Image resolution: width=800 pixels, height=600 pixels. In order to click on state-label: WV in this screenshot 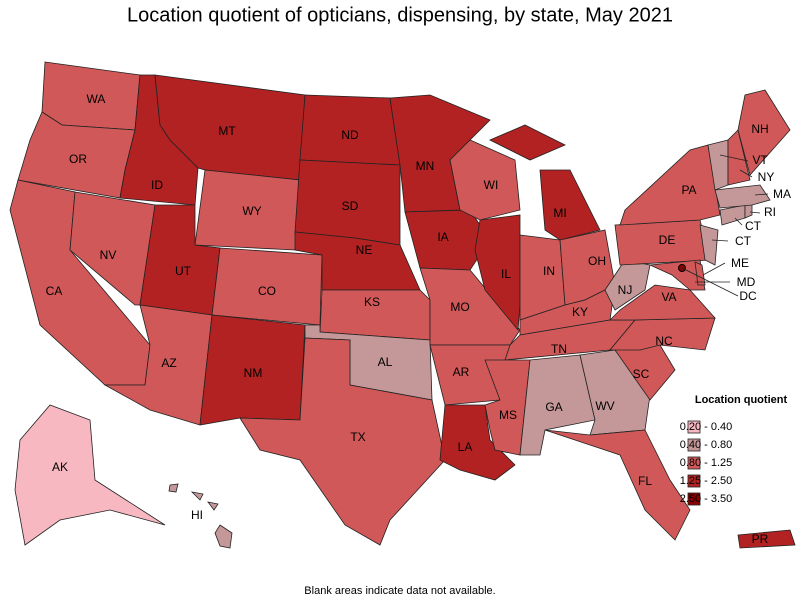, I will do `click(604, 406)`.